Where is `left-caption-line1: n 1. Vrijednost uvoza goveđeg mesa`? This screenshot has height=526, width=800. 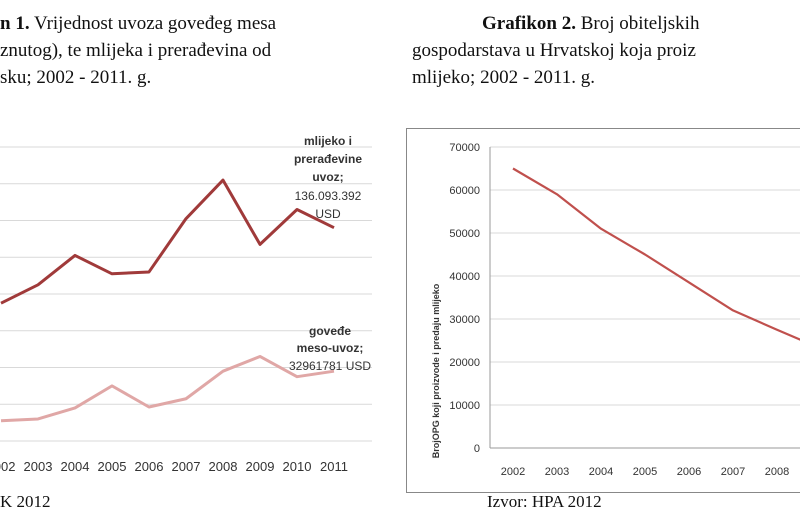 left-caption-line1: n 1. Vrijednost uvoza goveđeg mesa is located at coordinates (138, 23).